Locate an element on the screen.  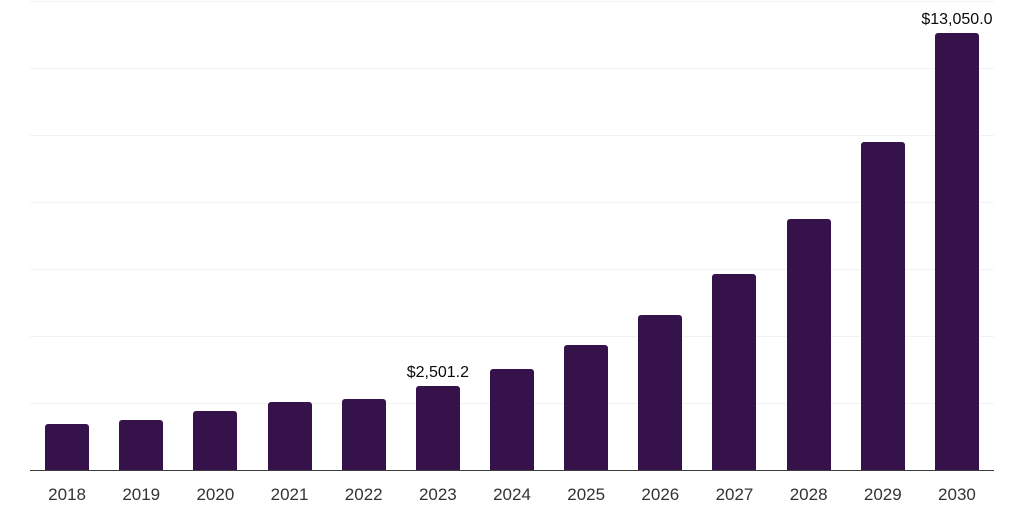
bar-value-label-2023: $2,501.2 is located at coordinates (437, 372).